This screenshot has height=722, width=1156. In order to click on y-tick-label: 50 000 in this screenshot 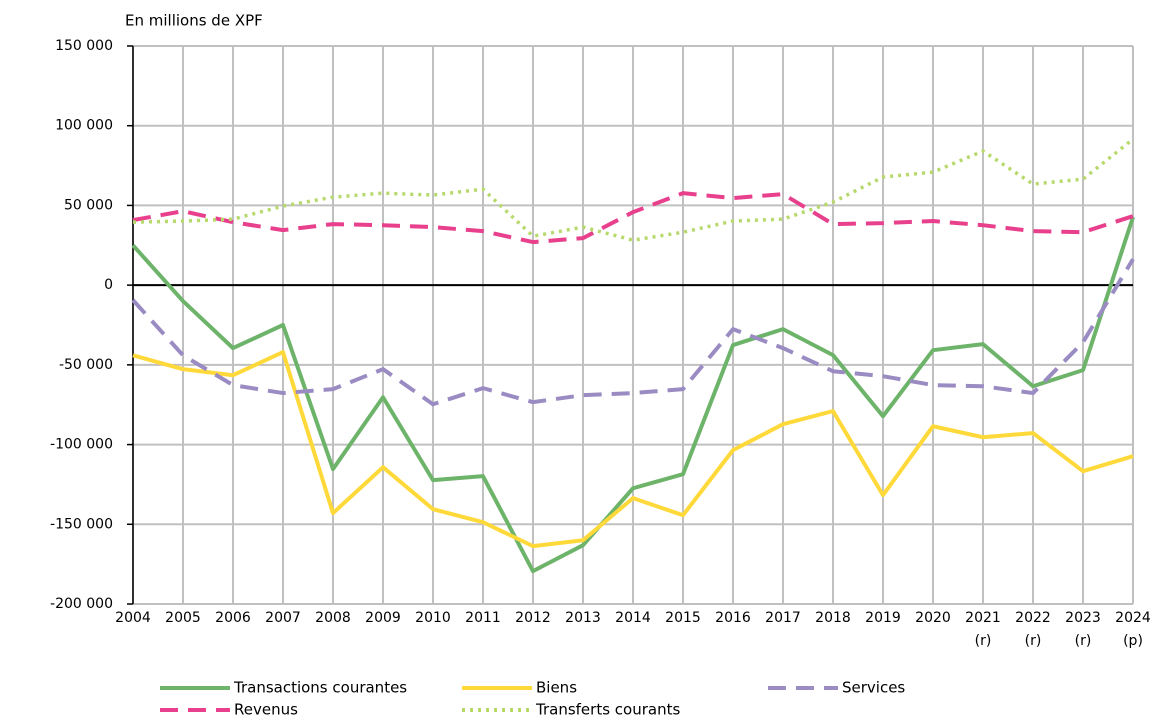, I will do `click(88, 205)`.